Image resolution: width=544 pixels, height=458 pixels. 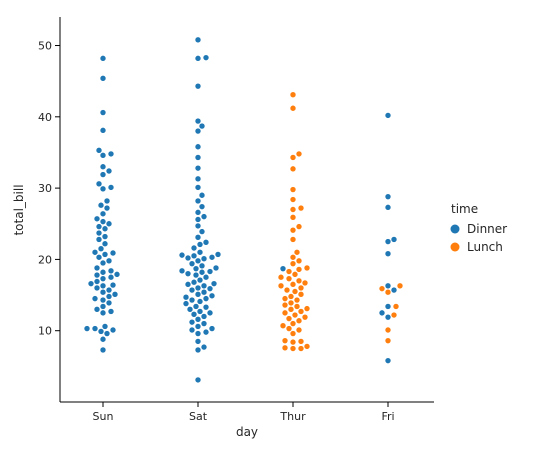 I want to click on x-tick-label: Fri, so click(x=387, y=416).